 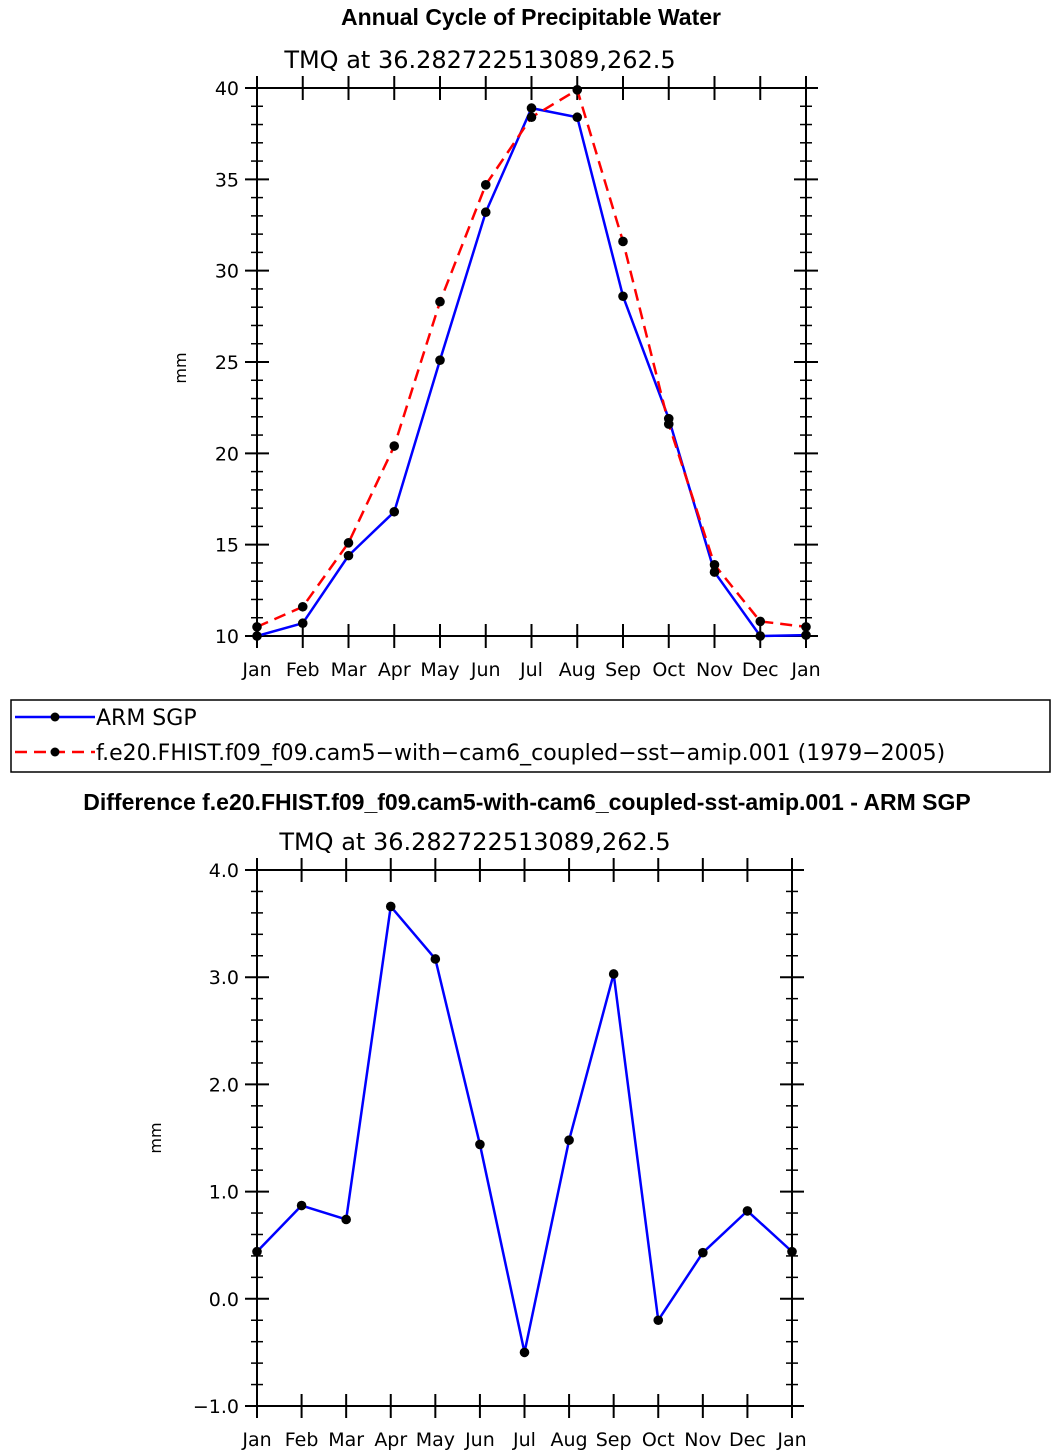 I want to click on y-tick-label: 4.0, so click(x=224, y=871).